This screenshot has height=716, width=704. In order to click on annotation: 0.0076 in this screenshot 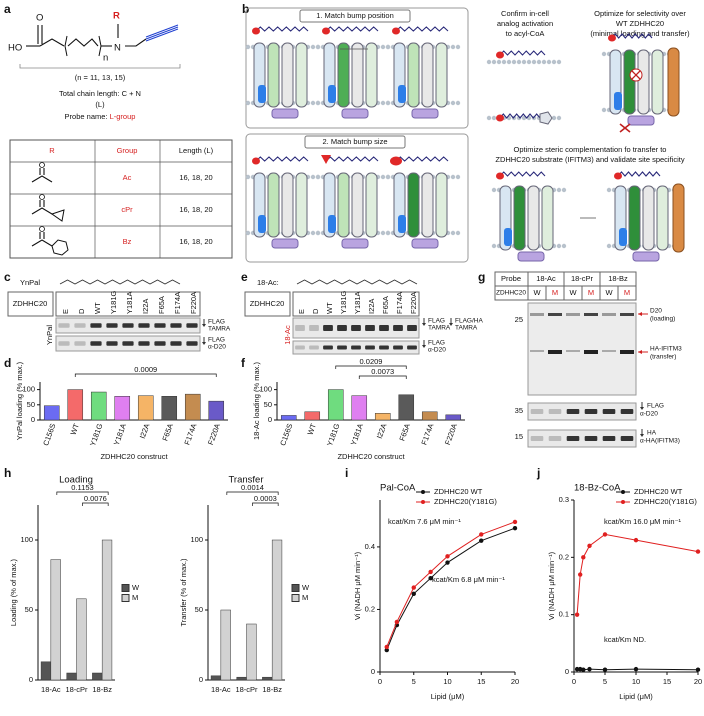, I will do `click(95, 498)`.